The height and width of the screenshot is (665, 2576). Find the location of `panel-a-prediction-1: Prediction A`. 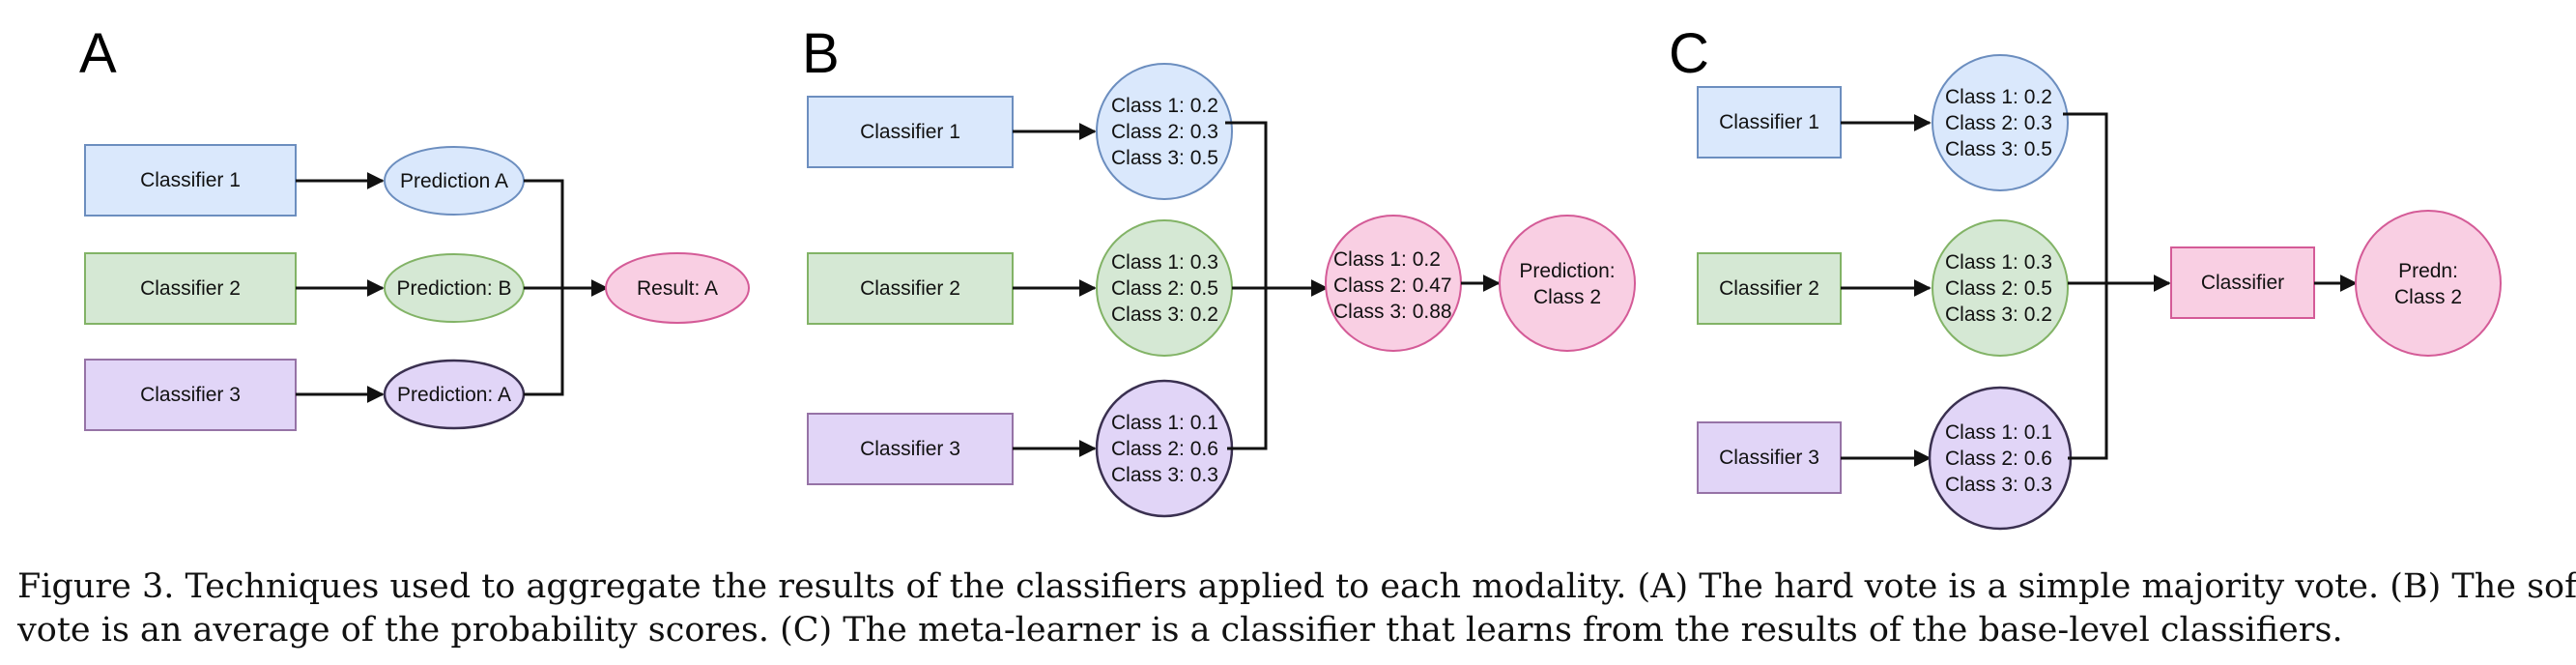

panel-a-prediction-1: Prediction A is located at coordinates (455, 181).